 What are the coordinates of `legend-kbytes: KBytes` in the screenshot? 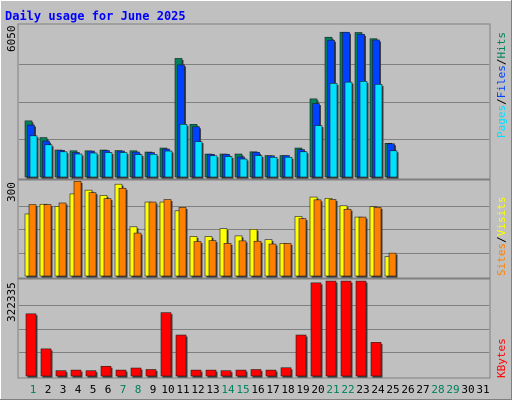 It's located at (501, 358).